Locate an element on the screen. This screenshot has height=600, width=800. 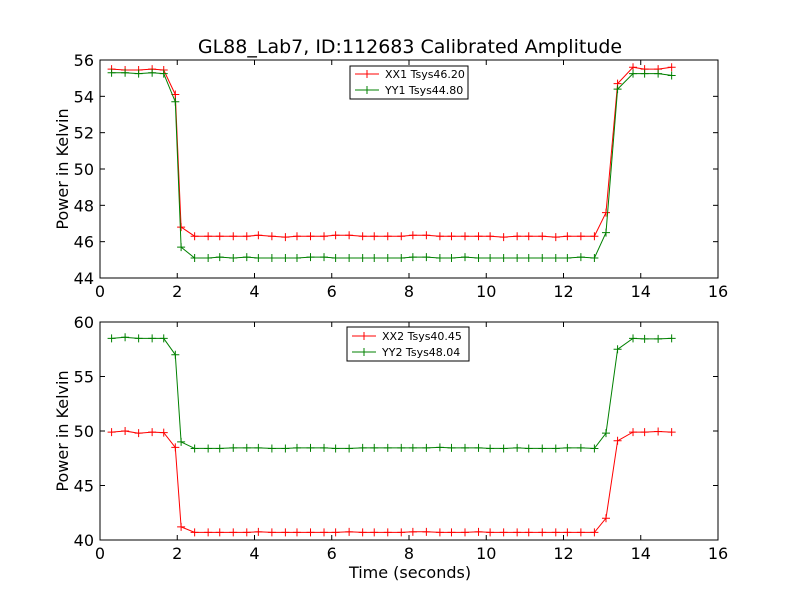
x-tick-label: 2 is located at coordinates (177, 553).